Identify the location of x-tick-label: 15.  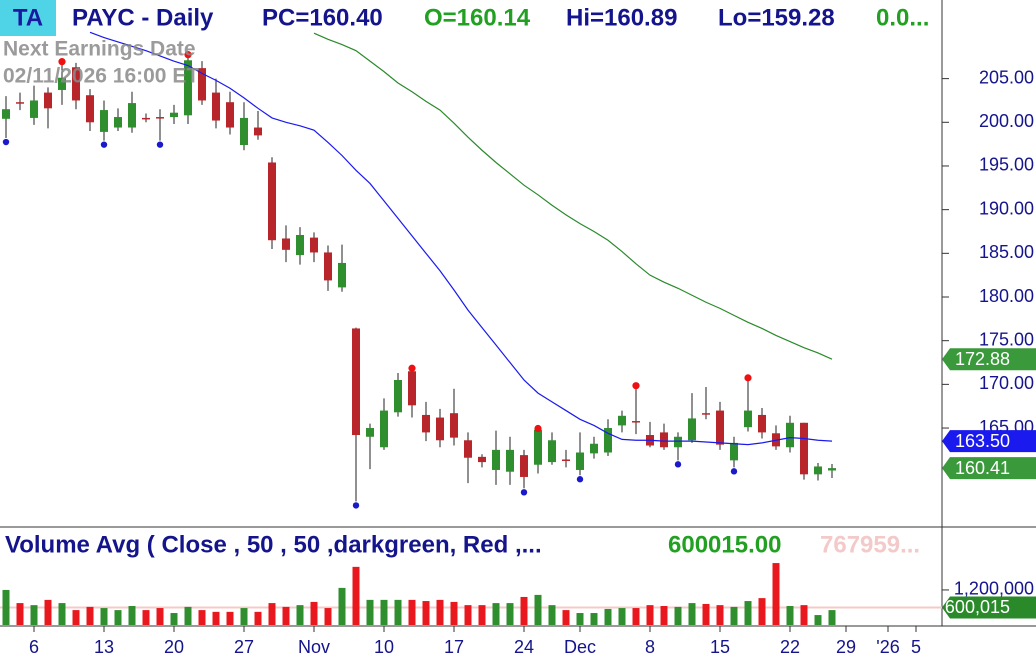
(720, 647).